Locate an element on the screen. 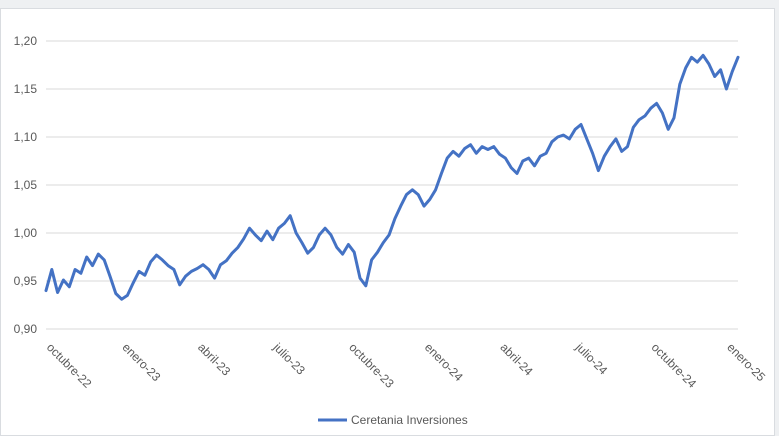  x-tick-label: octubre-24 is located at coordinates (674, 365).